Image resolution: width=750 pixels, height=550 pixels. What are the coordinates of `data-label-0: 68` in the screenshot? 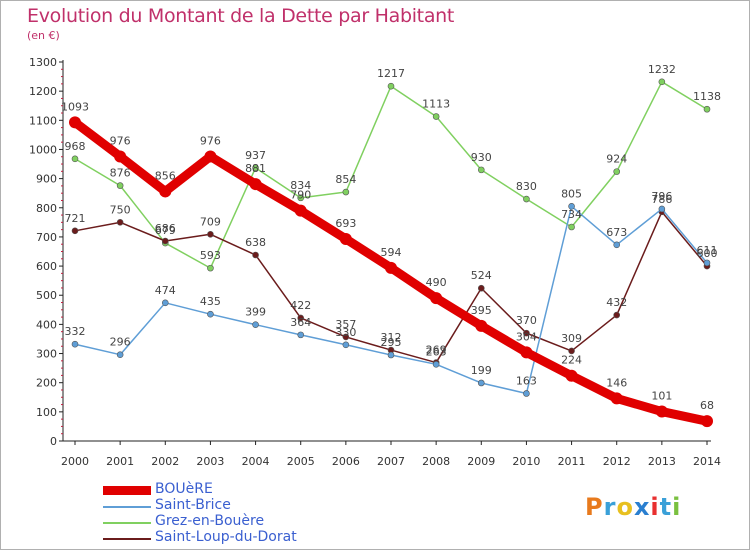 It's located at (707, 405).